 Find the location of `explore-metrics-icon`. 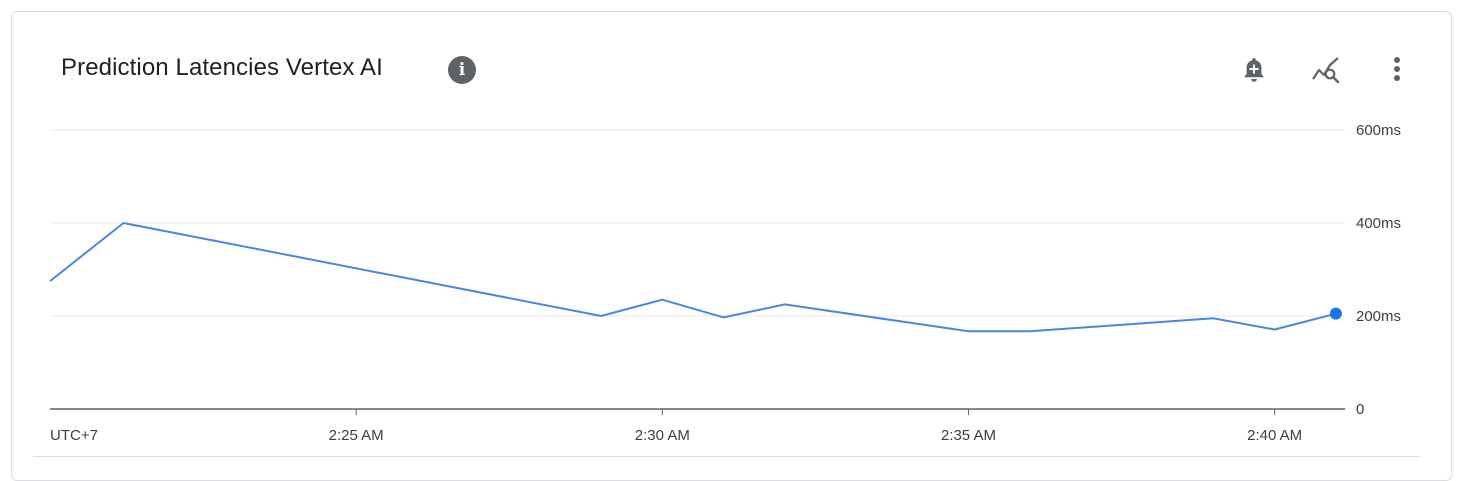

explore-metrics-icon is located at coordinates (1326, 70).